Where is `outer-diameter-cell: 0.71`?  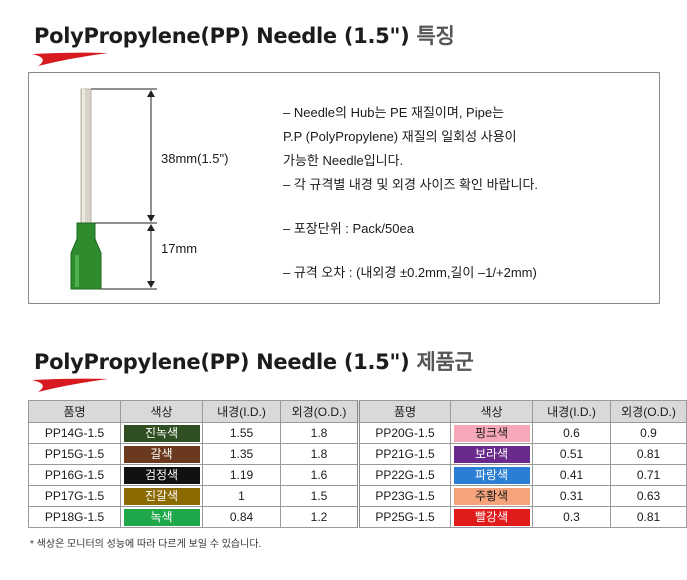
outer-diameter-cell: 0.71 is located at coordinates (648, 475).